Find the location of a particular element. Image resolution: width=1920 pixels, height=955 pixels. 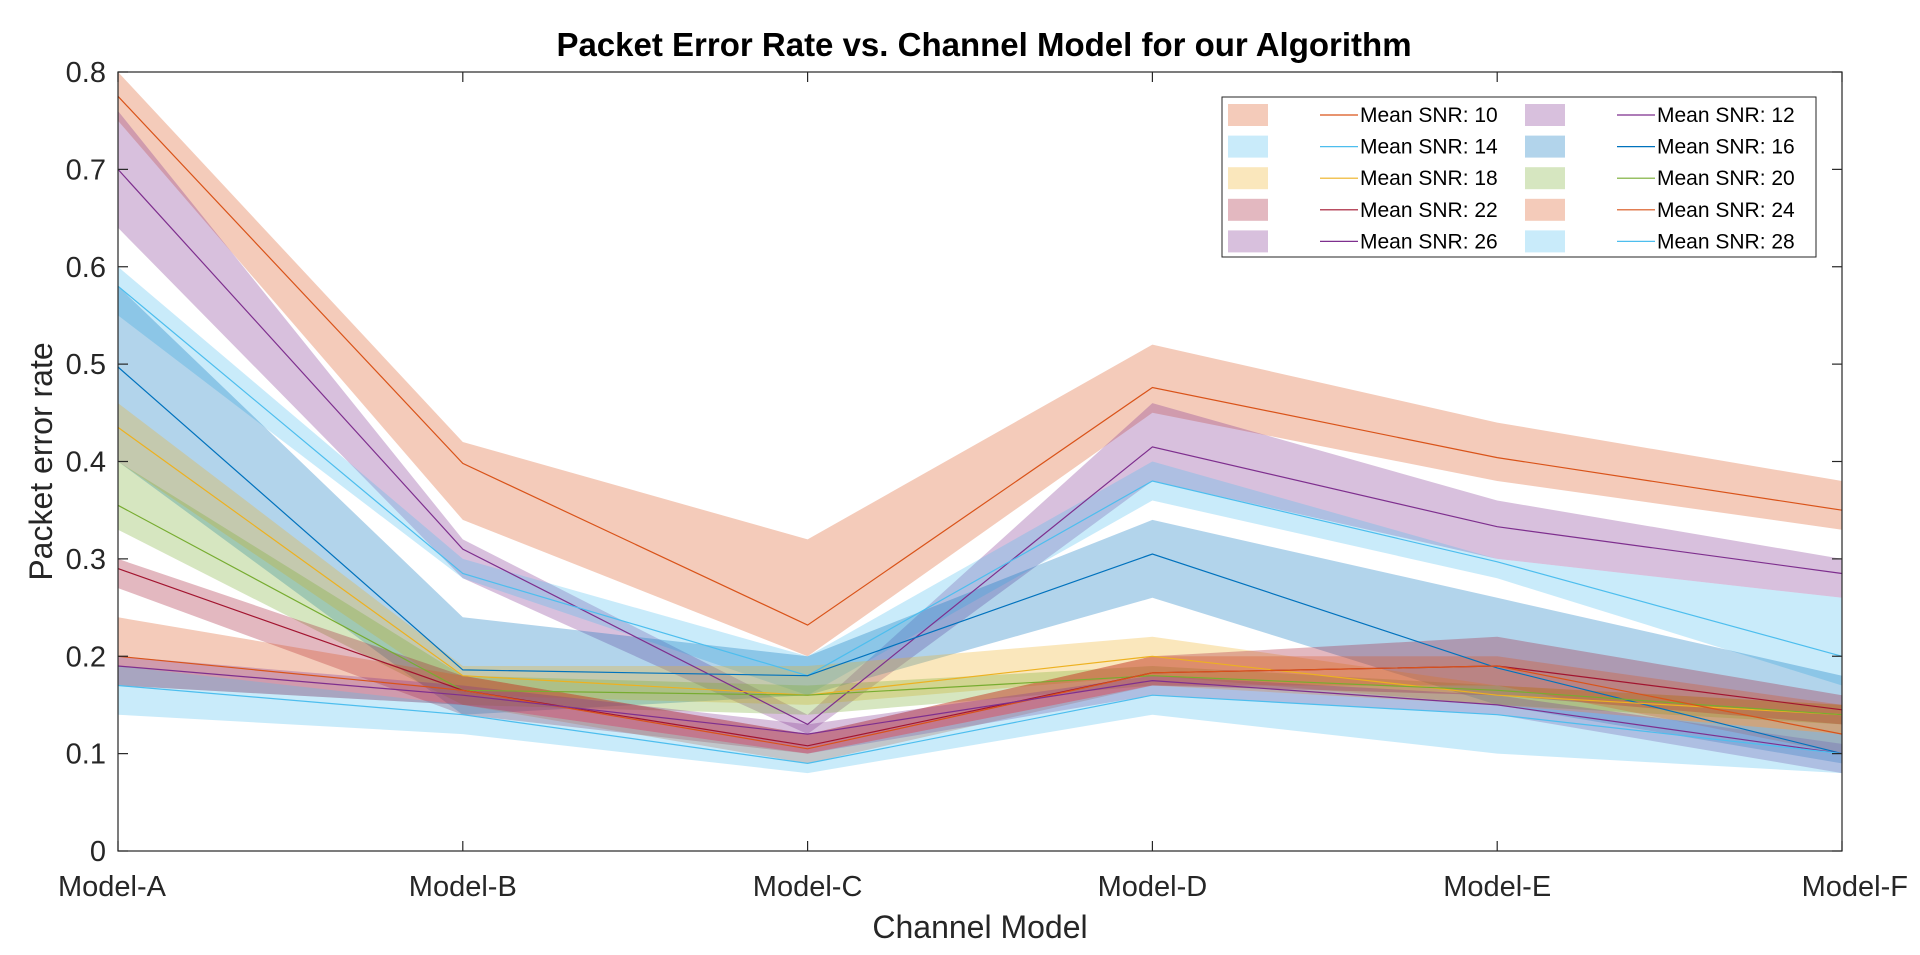

legend-entry-label: Mean SNR: 22 is located at coordinates (1429, 210).